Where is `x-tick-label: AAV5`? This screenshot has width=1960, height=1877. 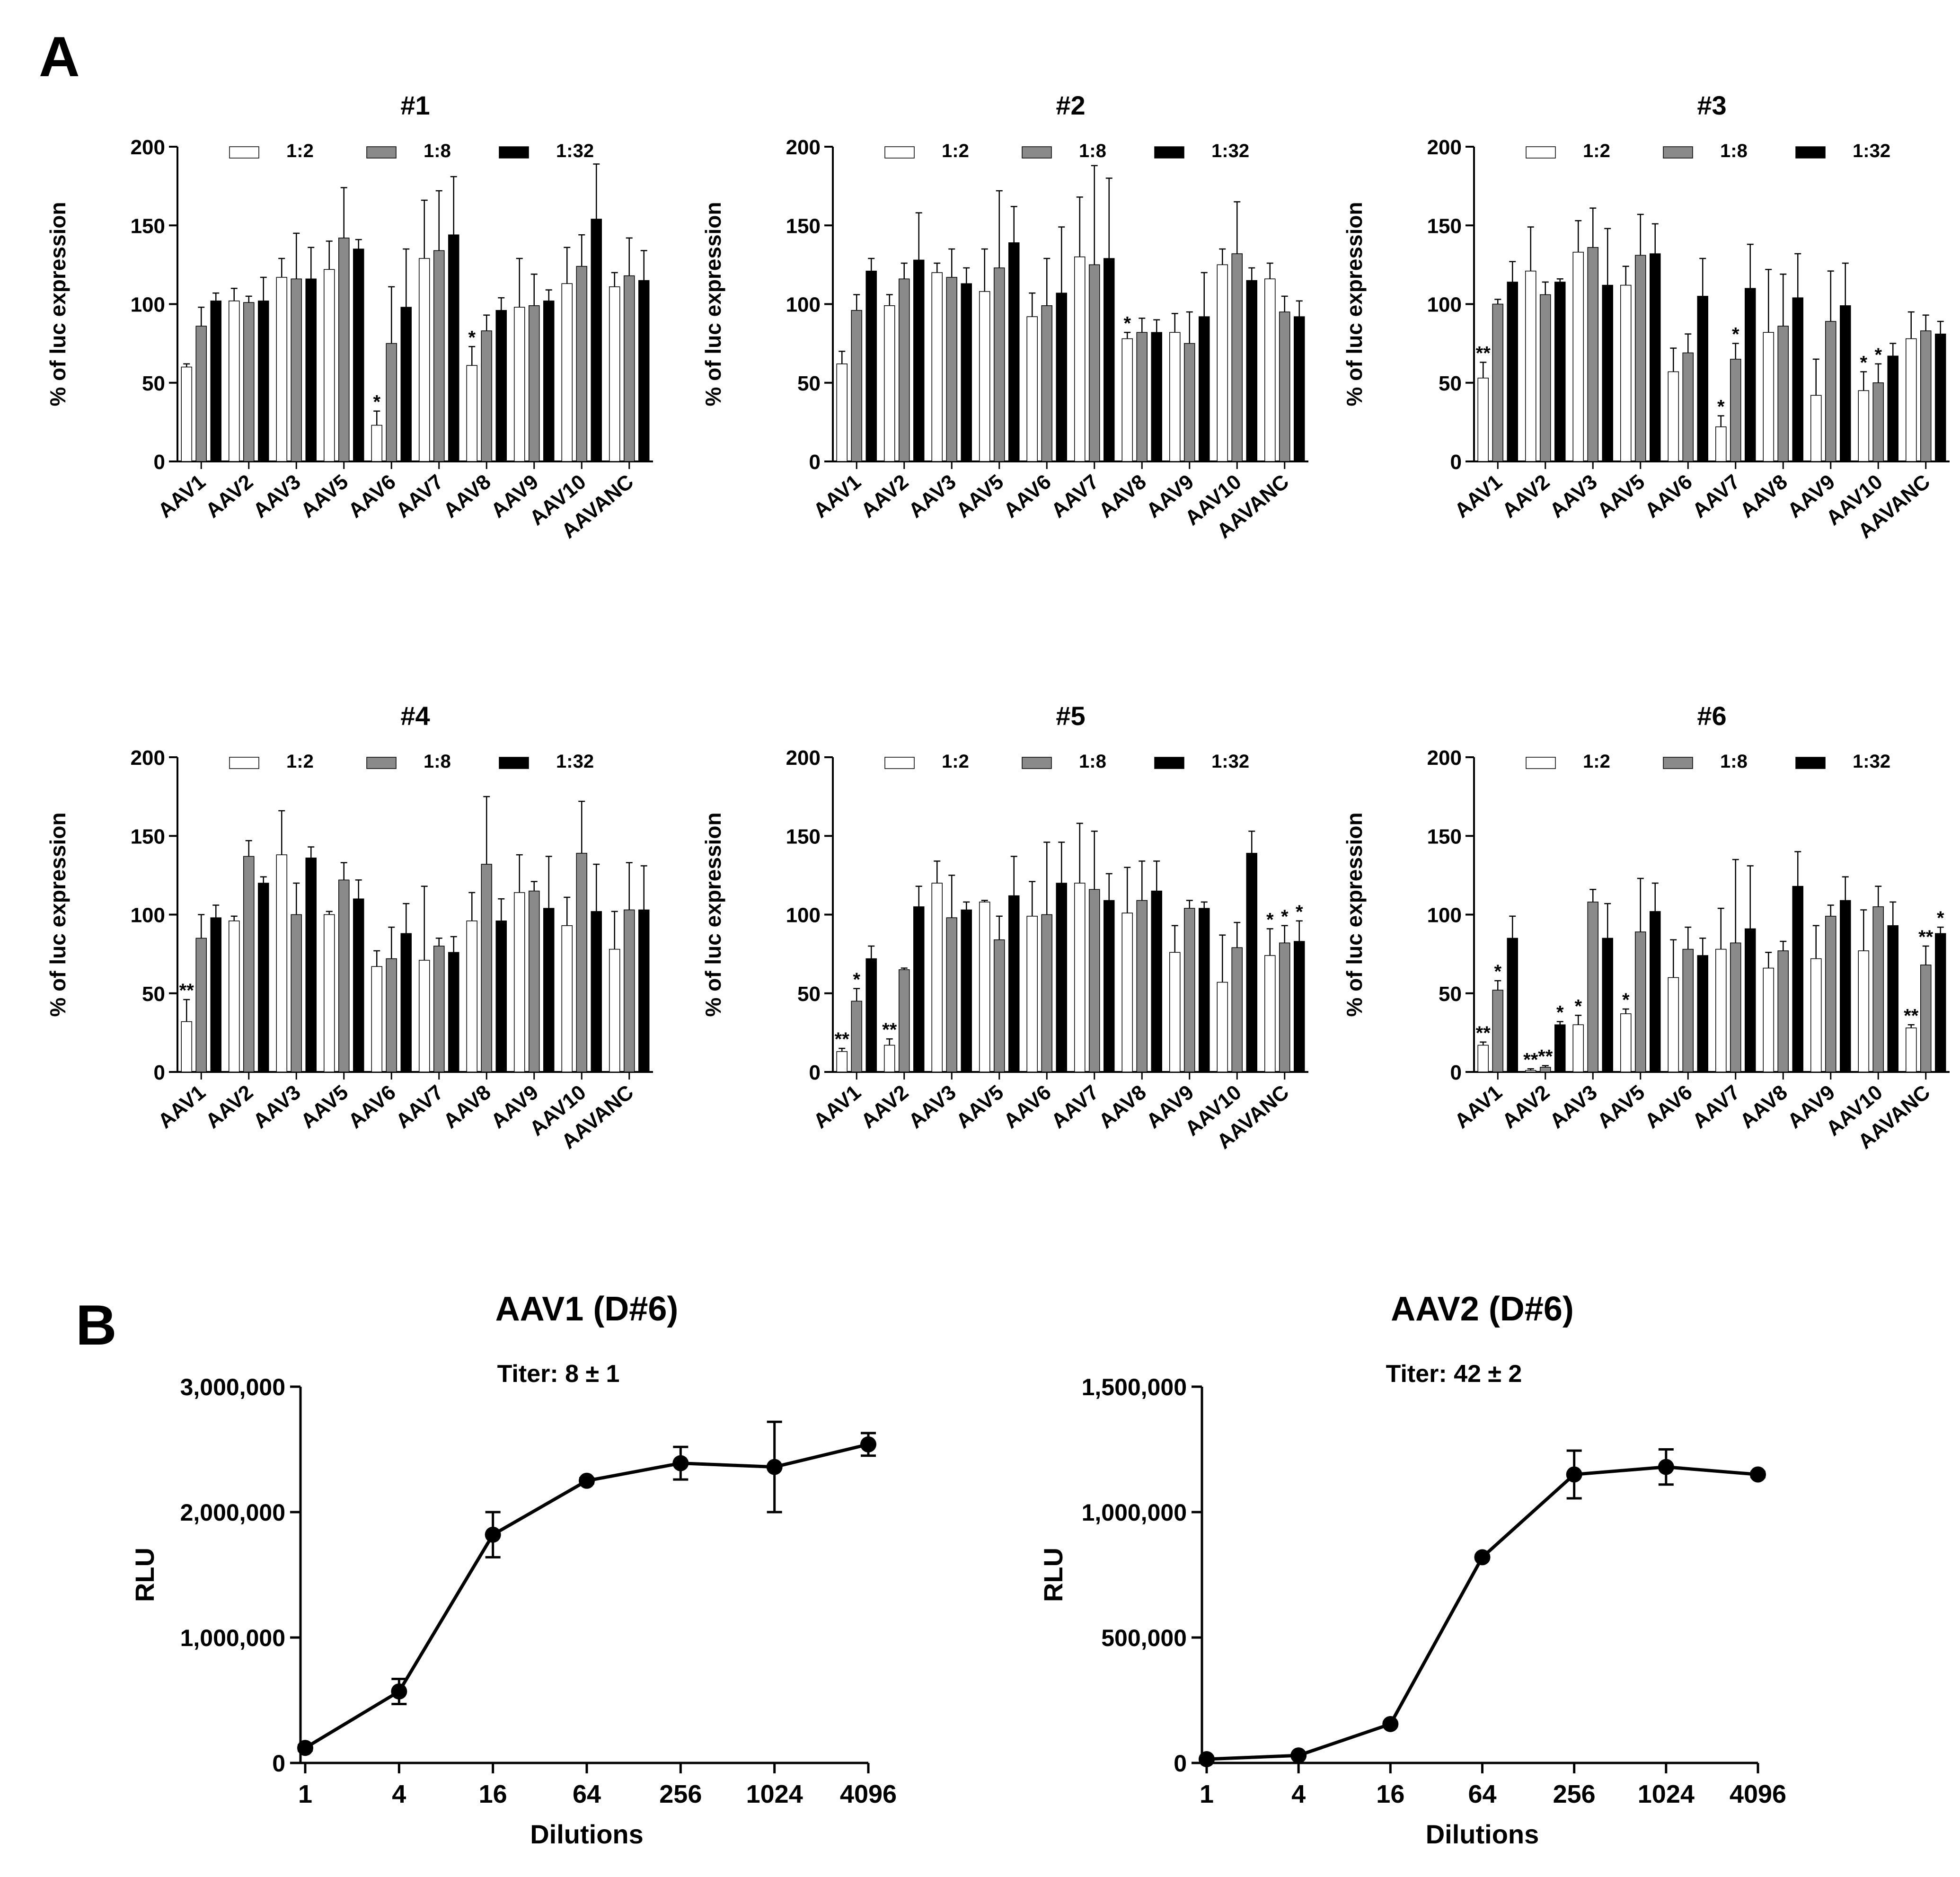 x-tick-label: AAV5 is located at coordinates (980, 496).